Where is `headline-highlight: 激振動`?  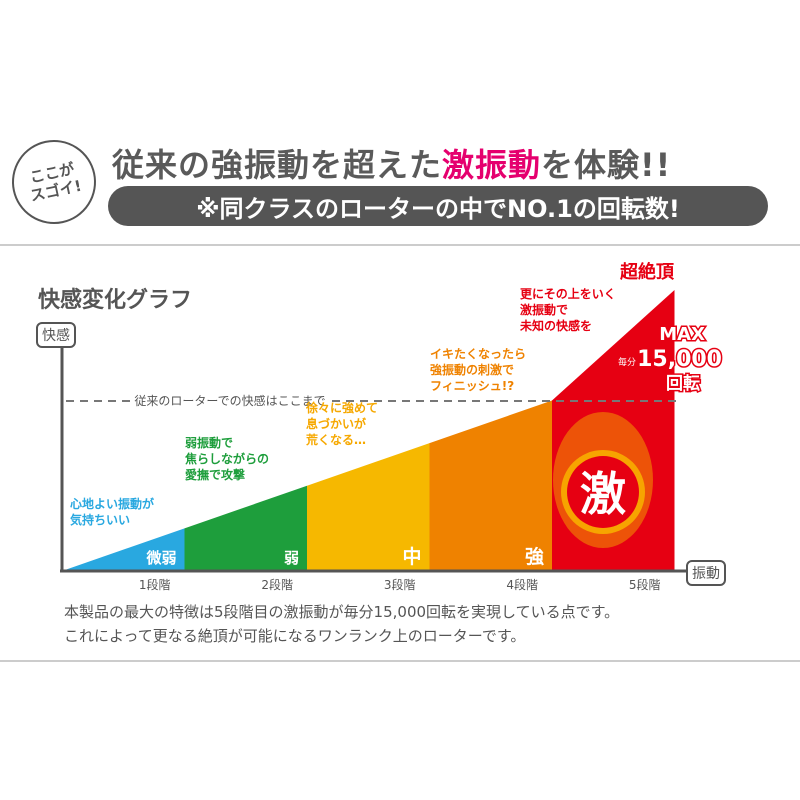 headline-highlight: 激振動 is located at coordinates (492, 165).